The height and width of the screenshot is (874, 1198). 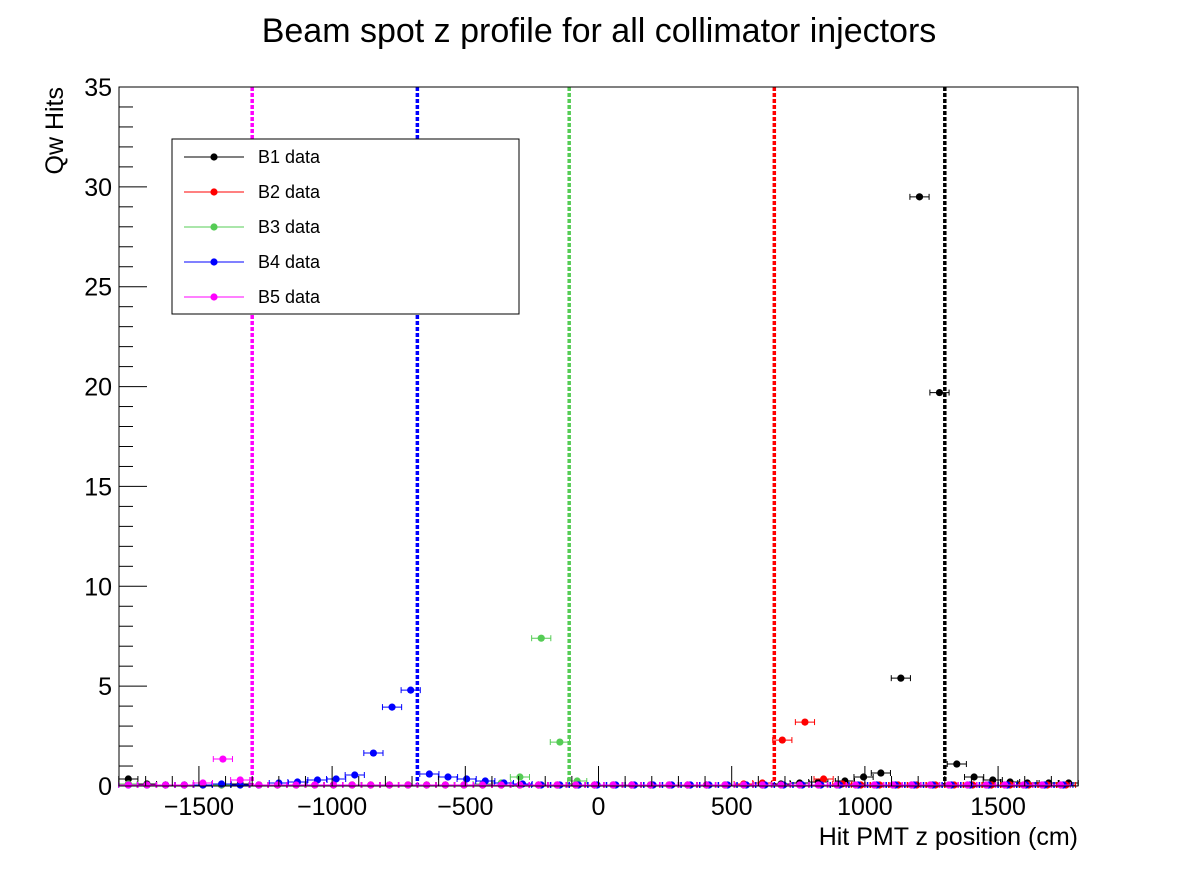 What do you see at coordinates (599, 807) in the screenshot?
I see `x-tick-label: 0` at bounding box center [599, 807].